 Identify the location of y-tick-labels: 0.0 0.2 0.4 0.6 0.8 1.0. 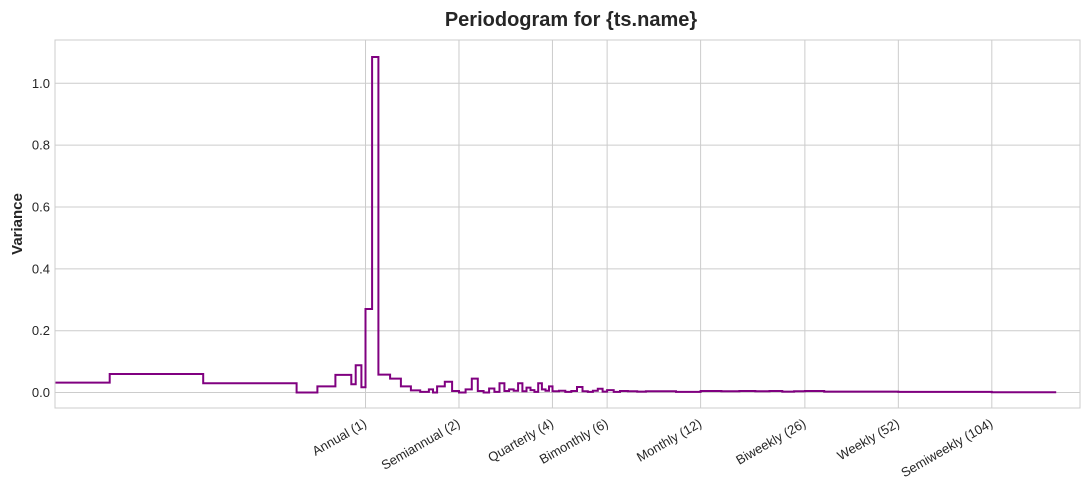
(41, 238).